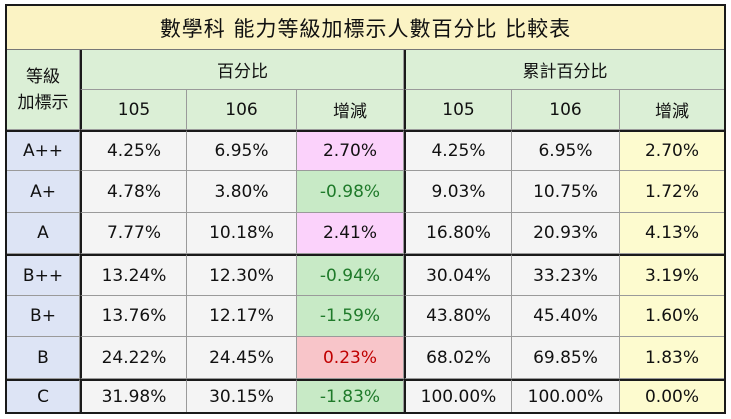 This screenshot has height=419, width=731. I want to click on cumulative-diff-cell: 1.72%, so click(672, 192).